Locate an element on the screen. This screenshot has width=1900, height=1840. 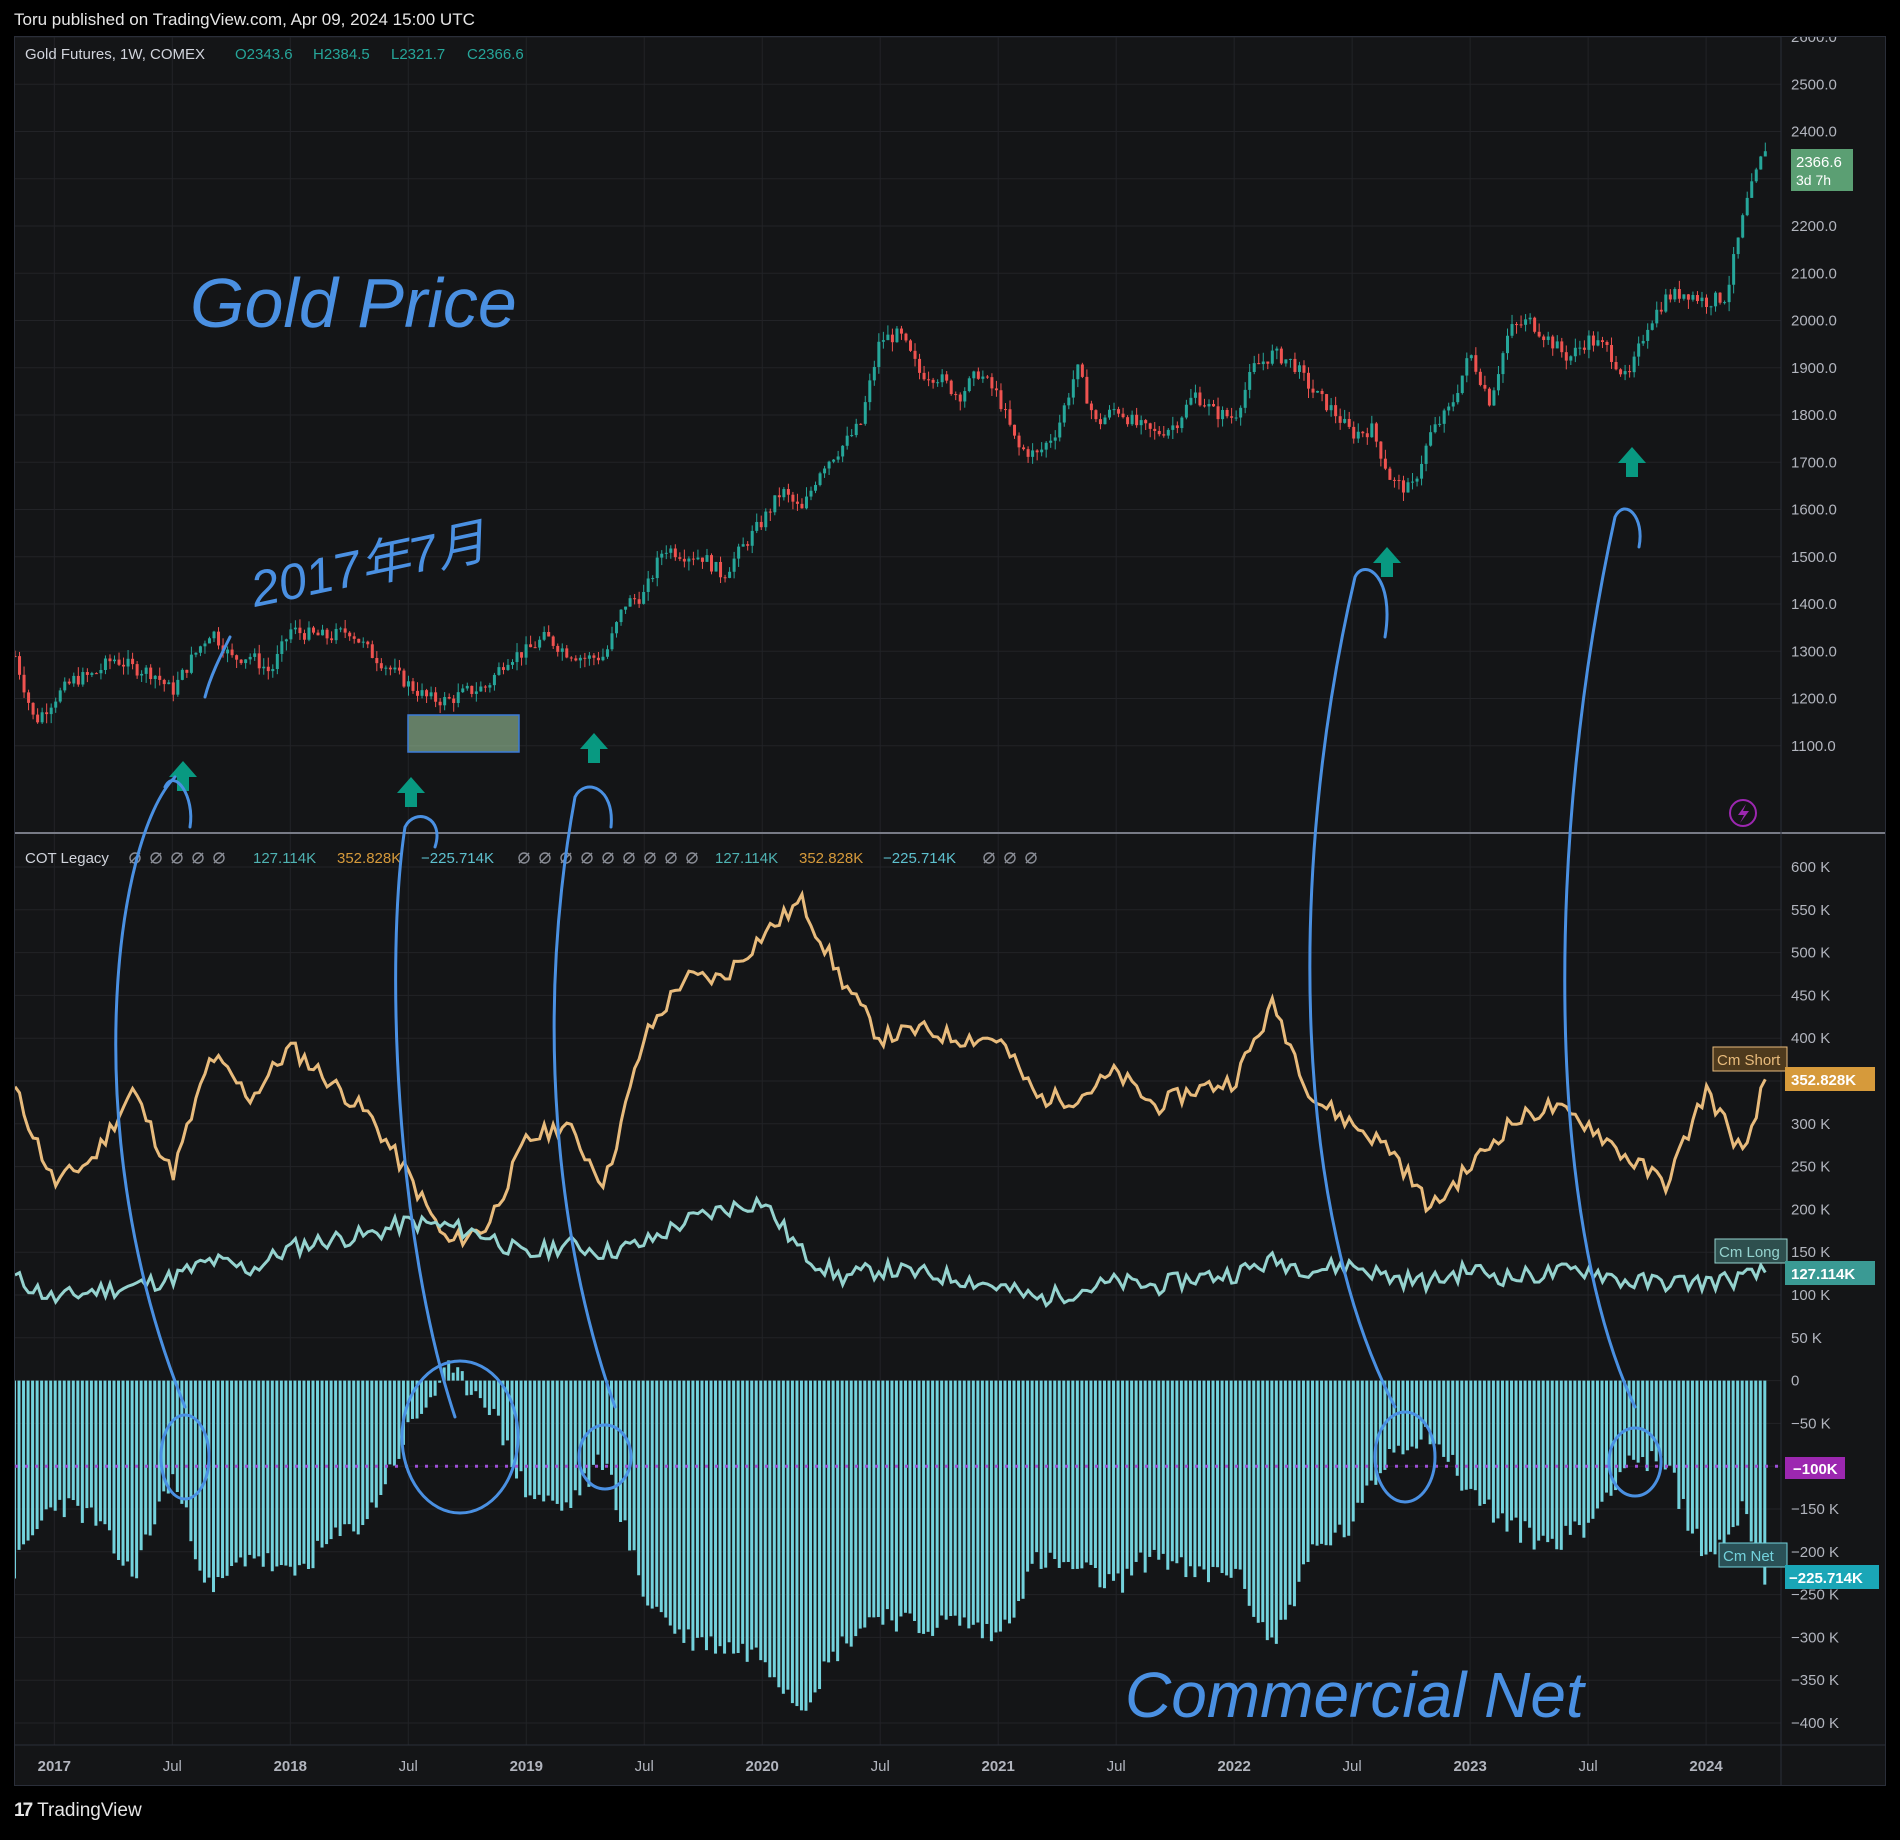
price-tick-label: 1100.0 is located at coordinates (1813, 746).